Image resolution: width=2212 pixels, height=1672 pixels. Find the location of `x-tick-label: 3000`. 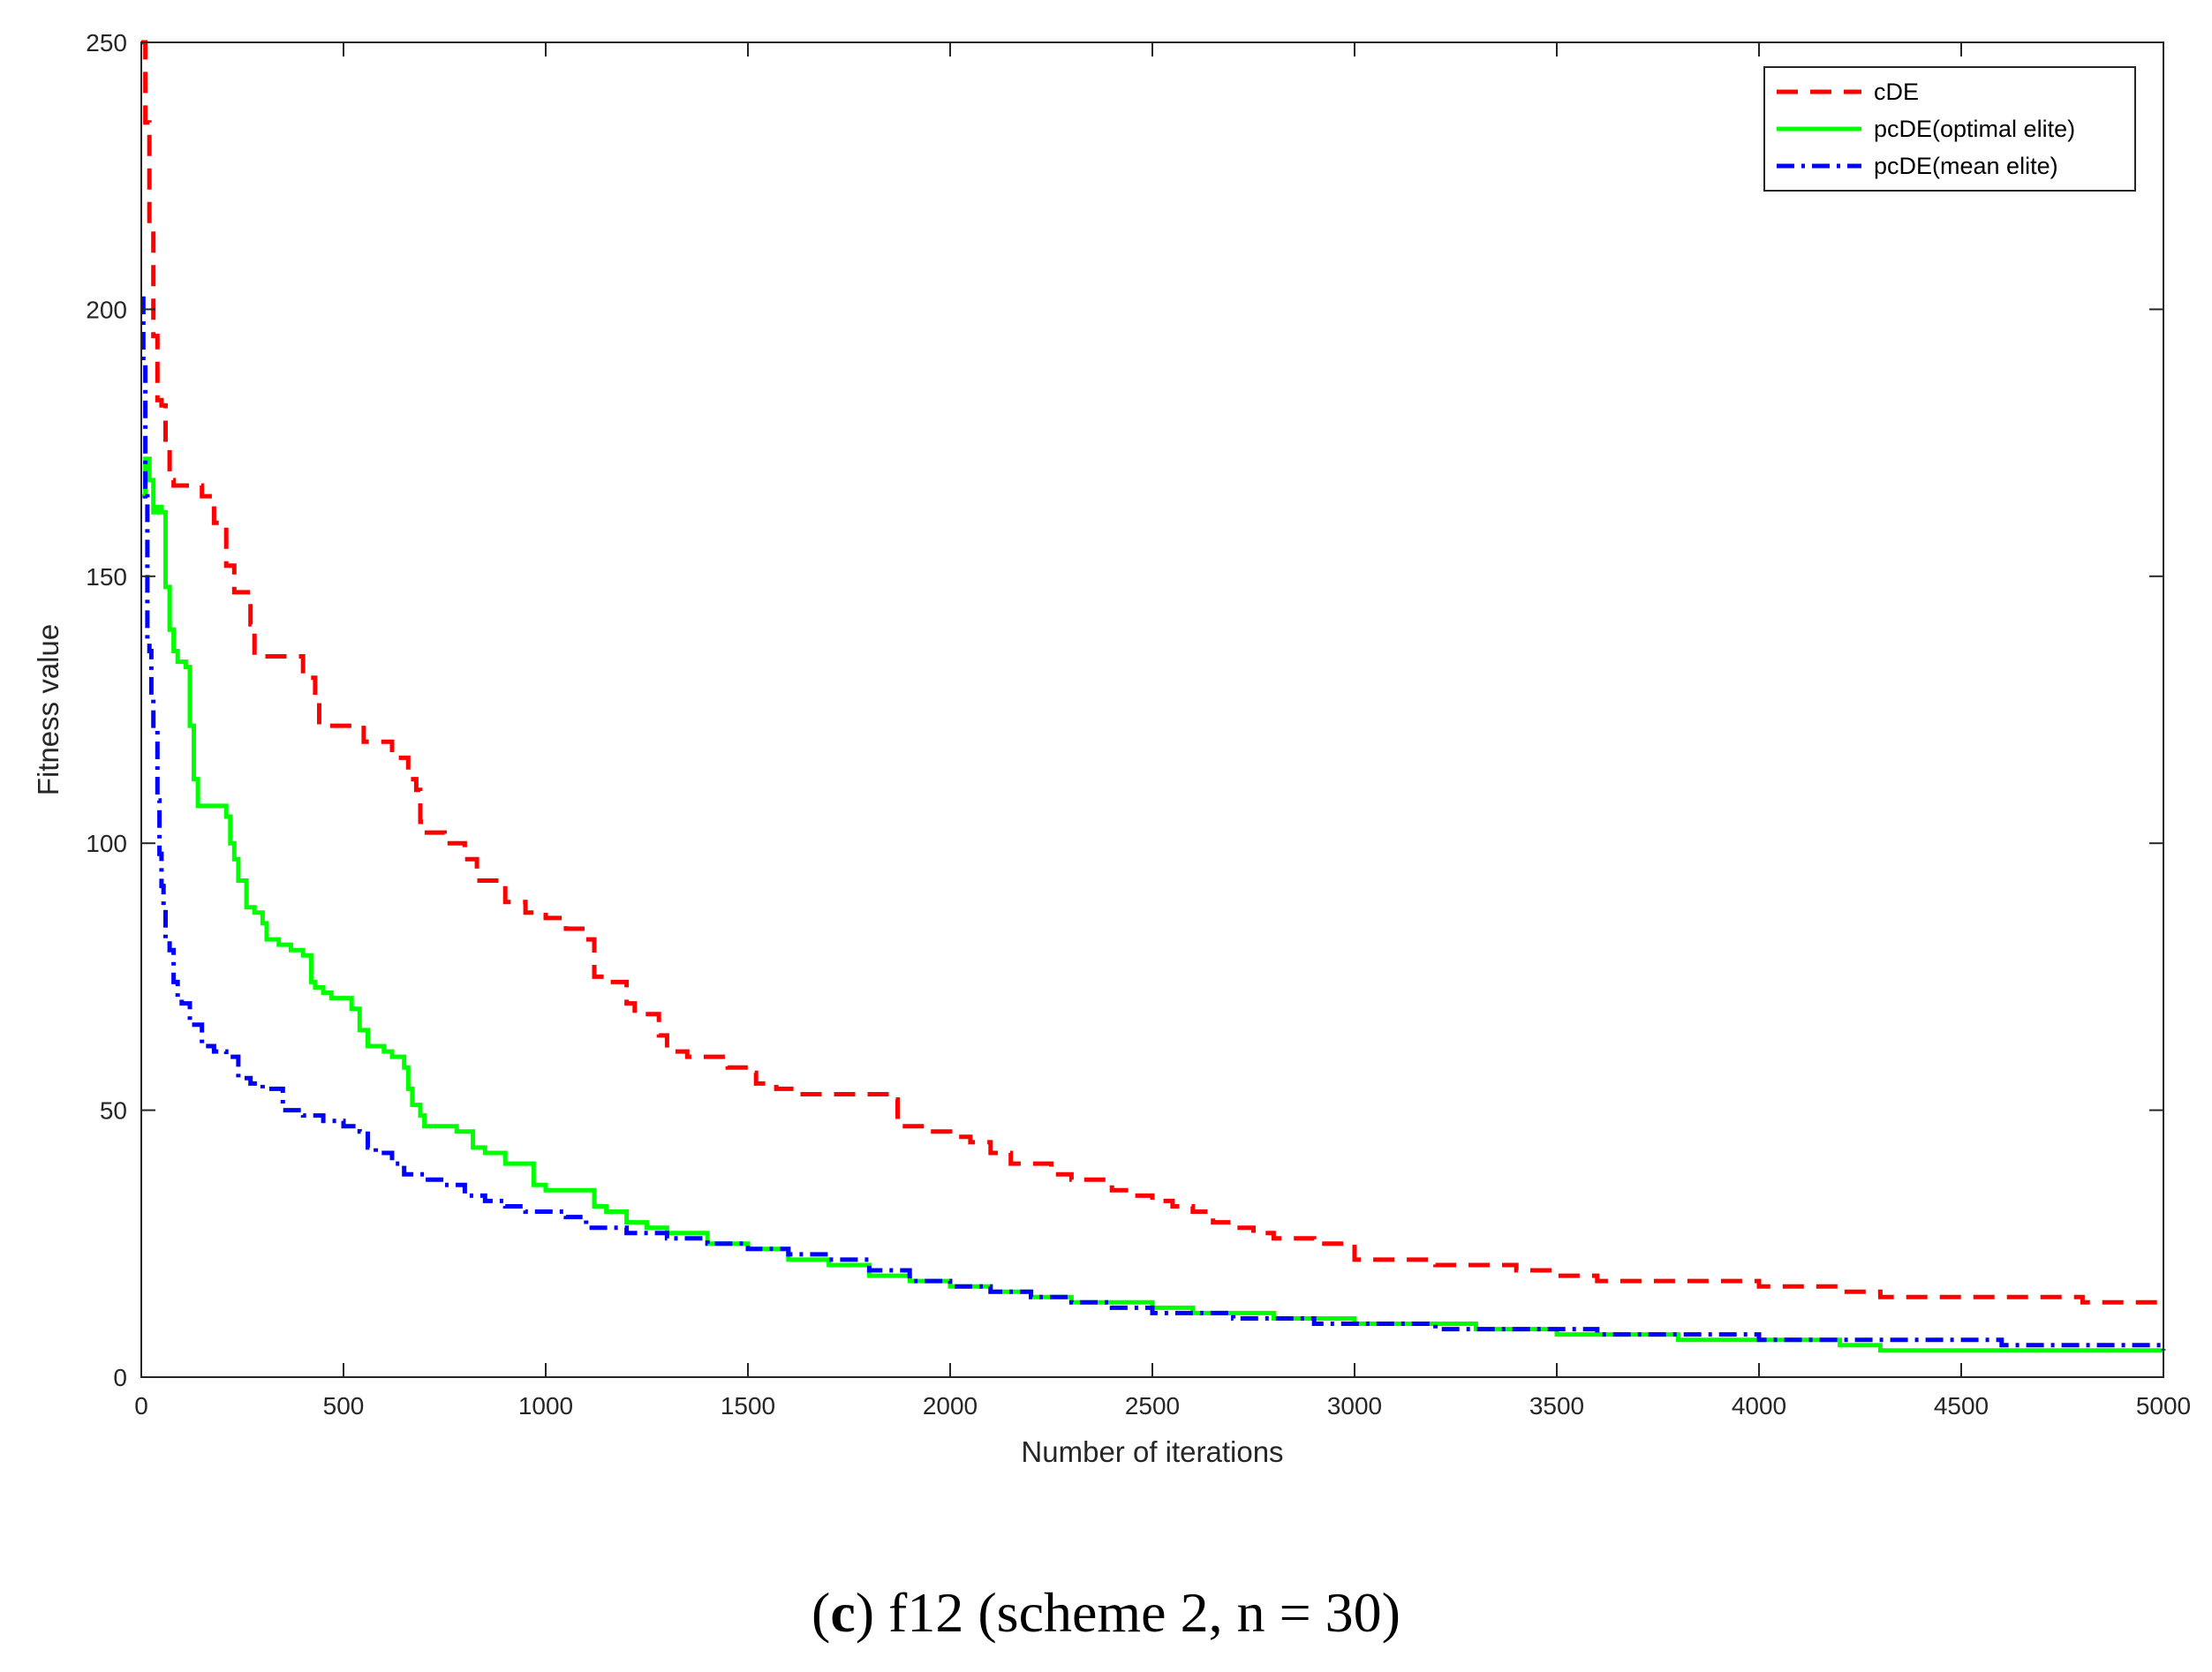

x-tick-label: 3000 is located at coordinates (1354, 1406).